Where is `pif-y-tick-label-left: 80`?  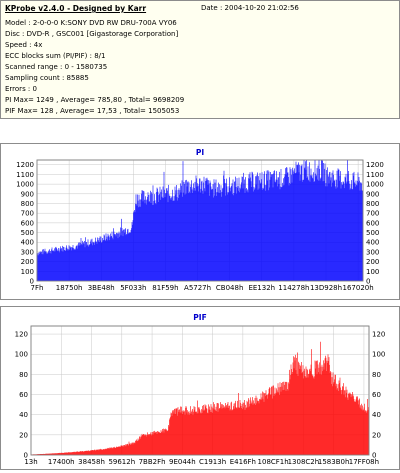 pif-y-tick-label-left: 80 is located at coordinates (23, 375).